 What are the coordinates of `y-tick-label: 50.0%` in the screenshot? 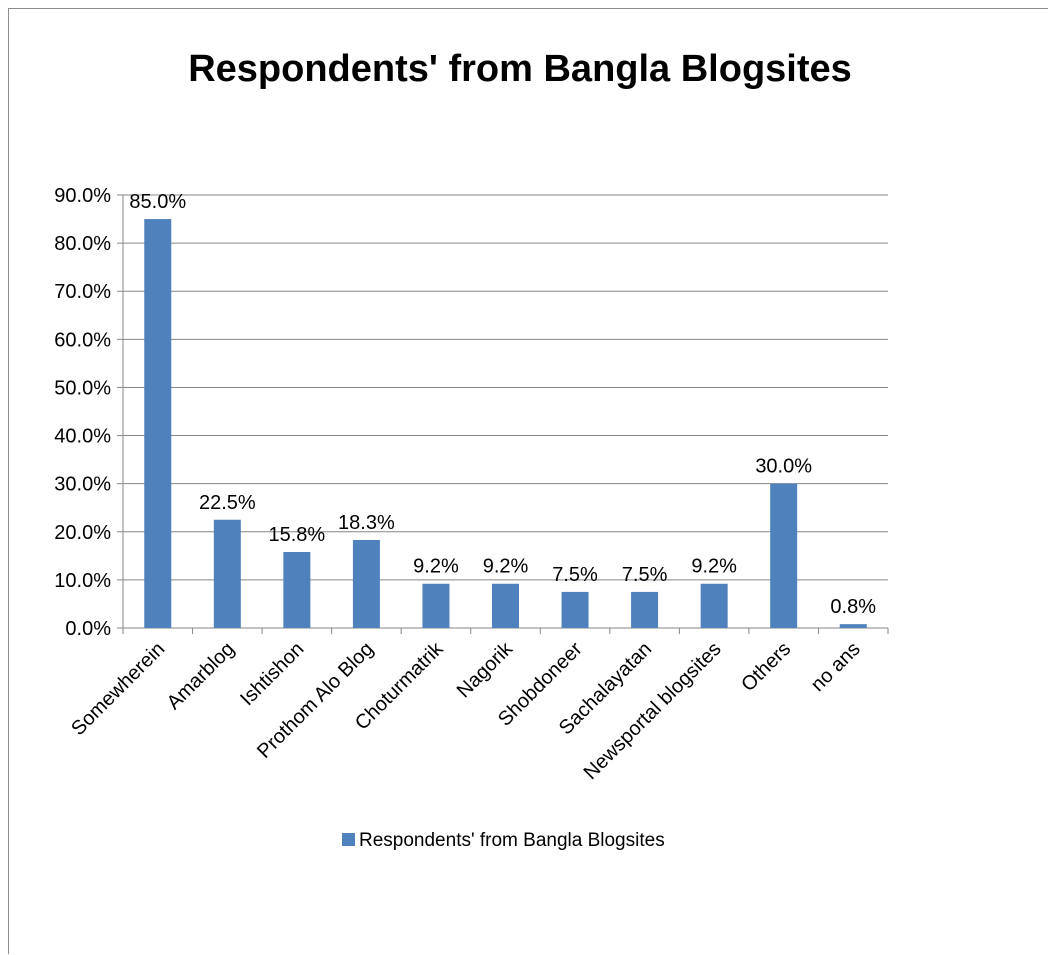 It's located at (82, 388).